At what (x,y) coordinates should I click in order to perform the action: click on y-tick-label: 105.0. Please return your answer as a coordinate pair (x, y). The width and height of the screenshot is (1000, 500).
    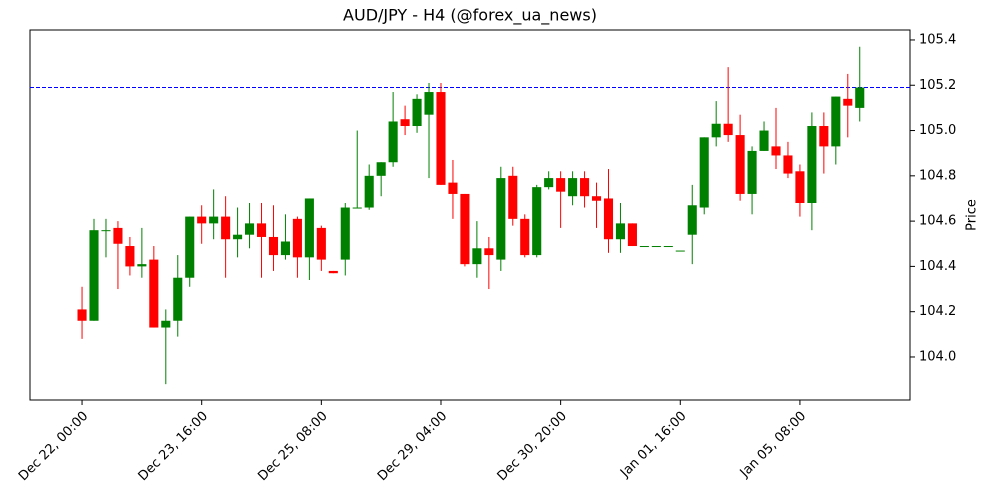
    Looking at the image, I should click on (937, 130).